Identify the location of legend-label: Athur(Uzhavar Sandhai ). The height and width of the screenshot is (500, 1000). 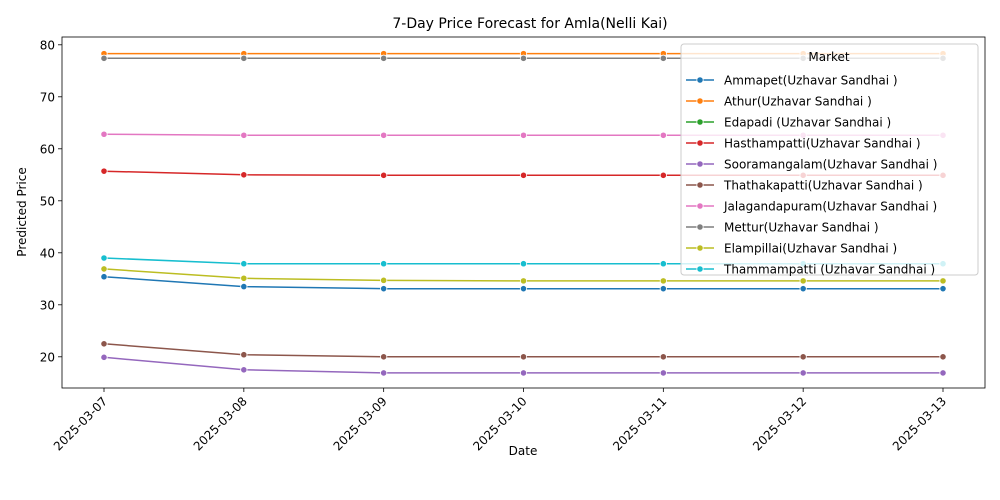
(798, 102).